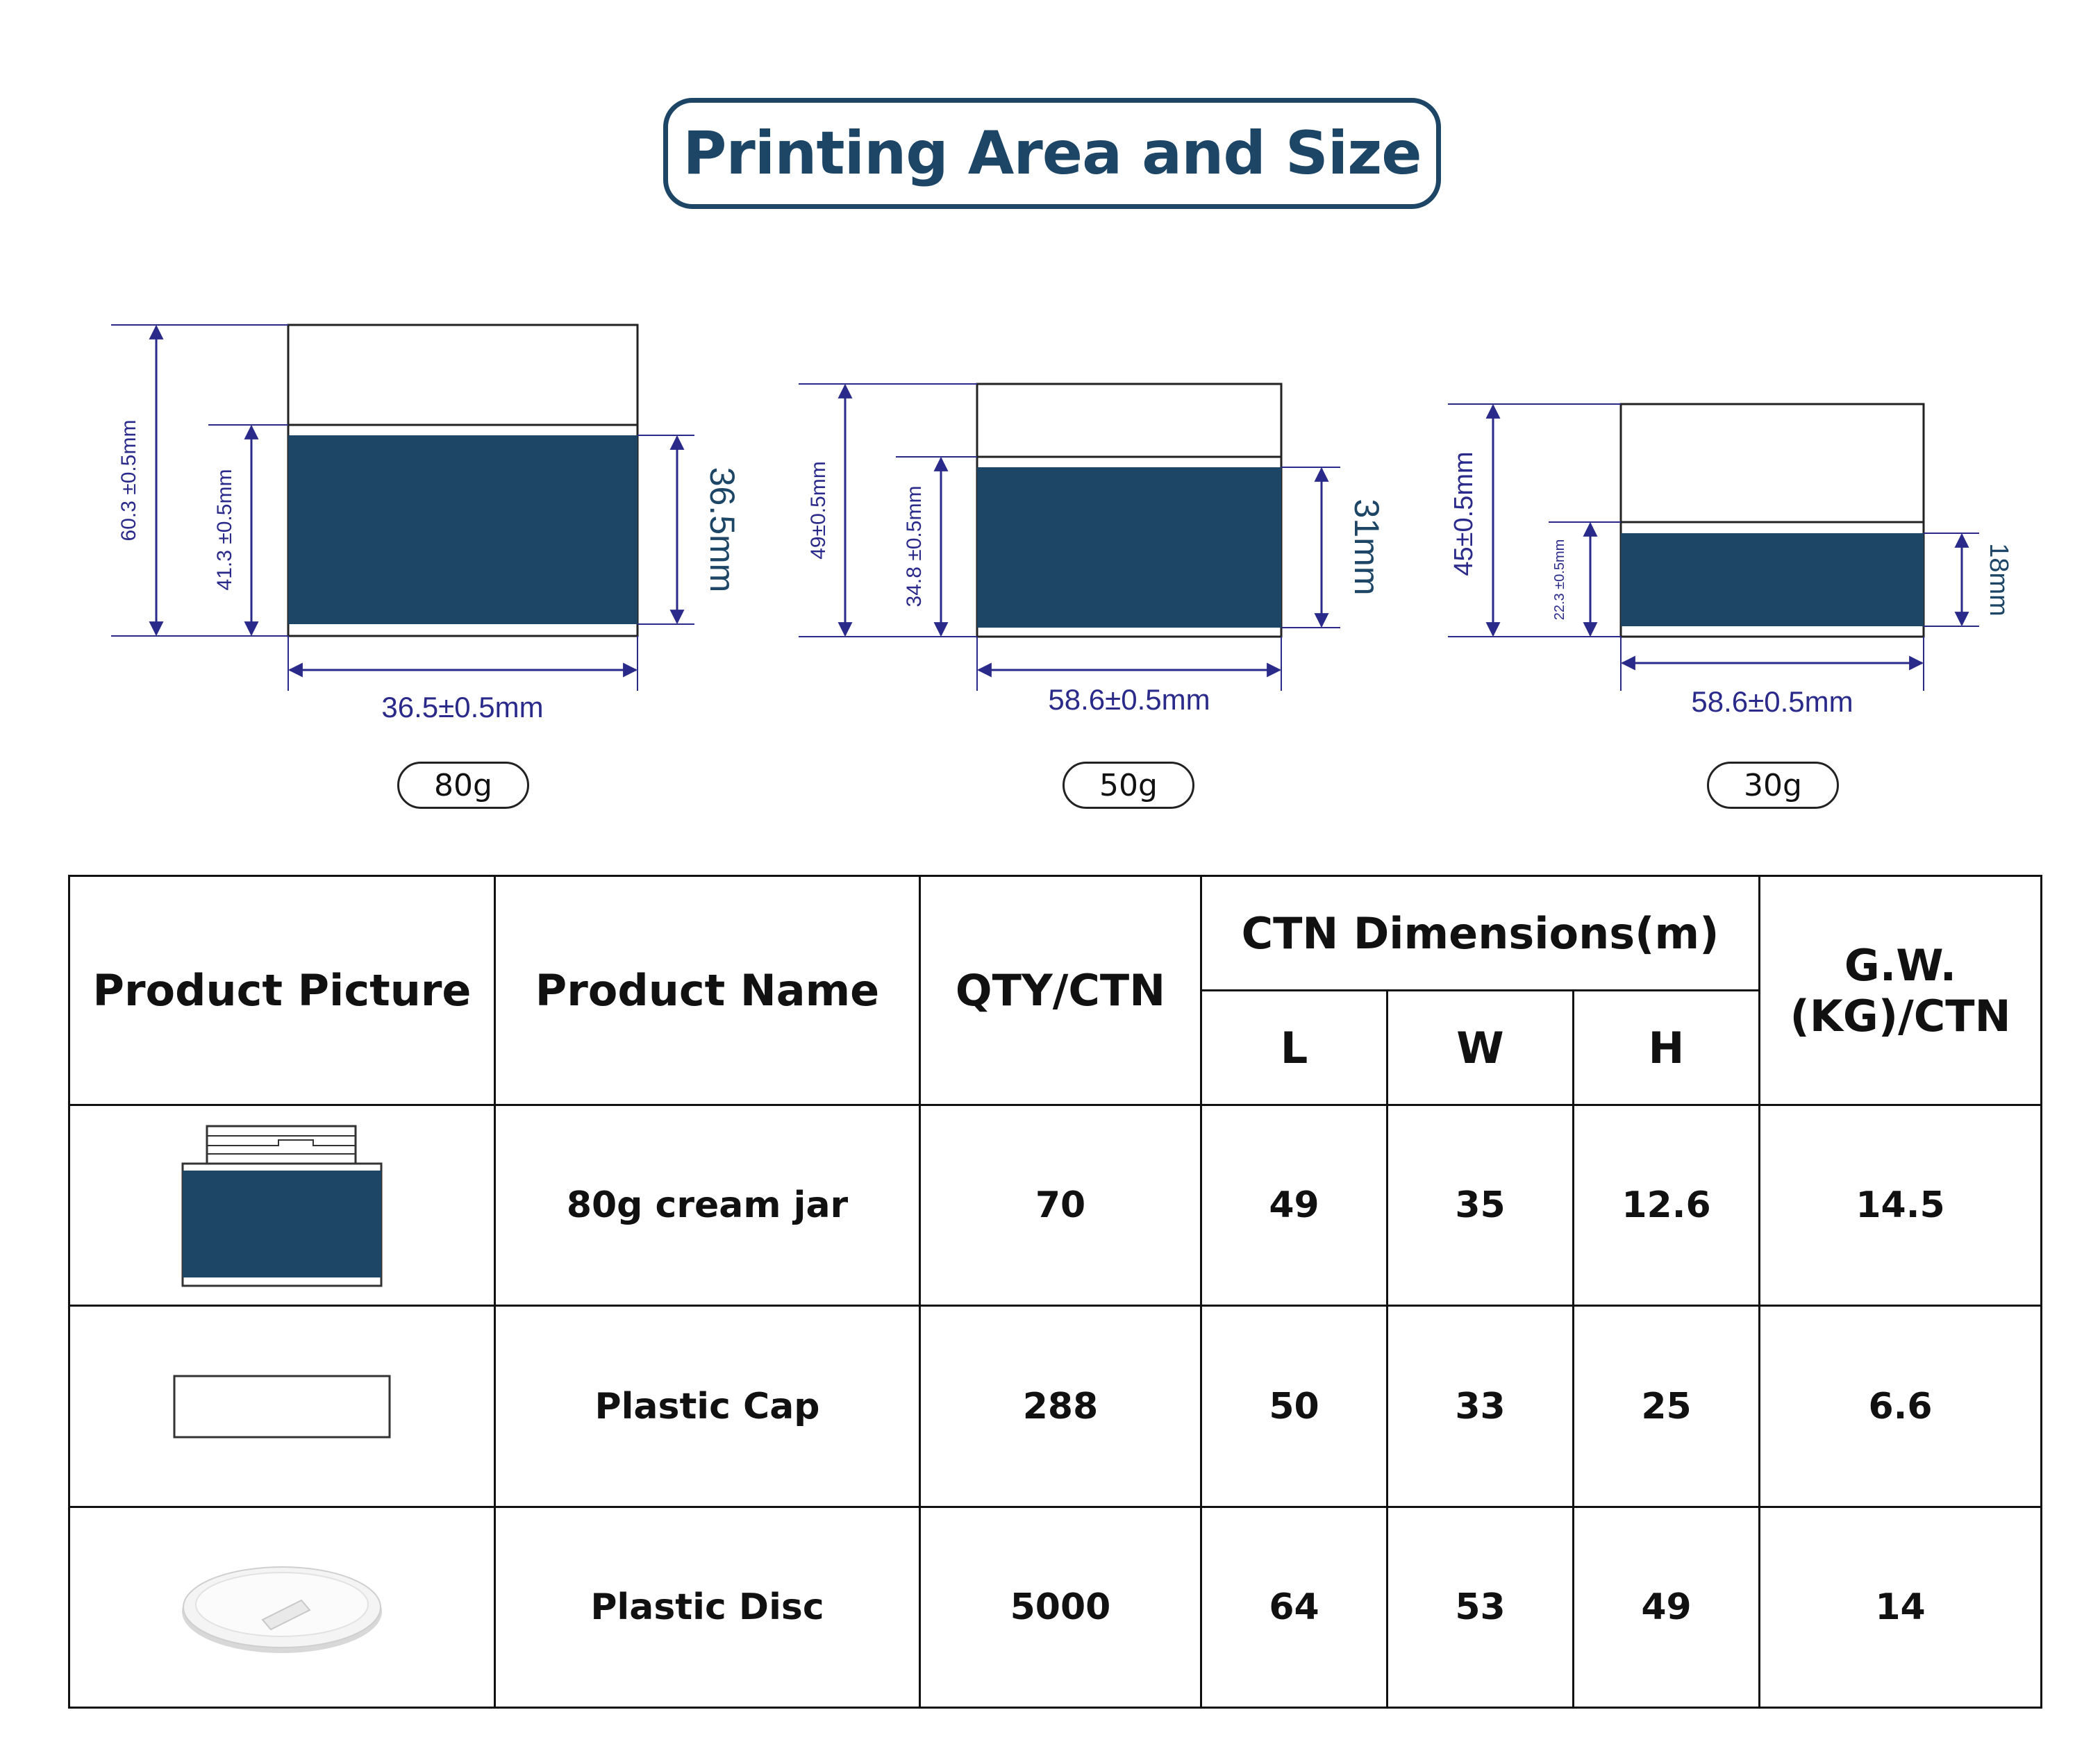  Describe the element at coordinates (463, 786) in the screenshot. I see `weight-badge-80g: 80g` at that location.